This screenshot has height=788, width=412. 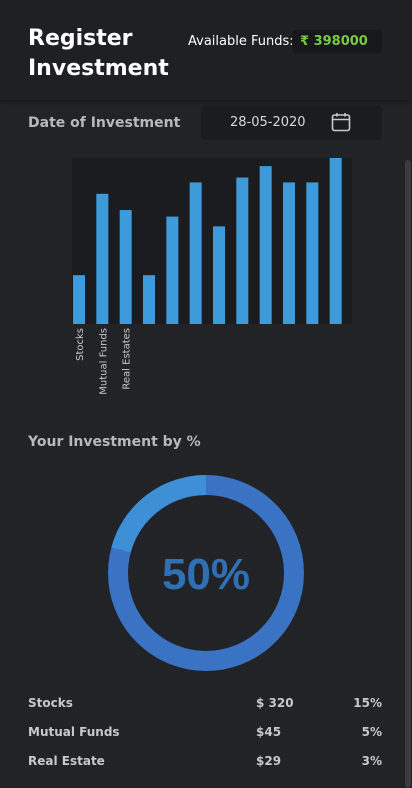 I want to click on available-funds-value: ₹ 398000, so click(x=337, y=41).